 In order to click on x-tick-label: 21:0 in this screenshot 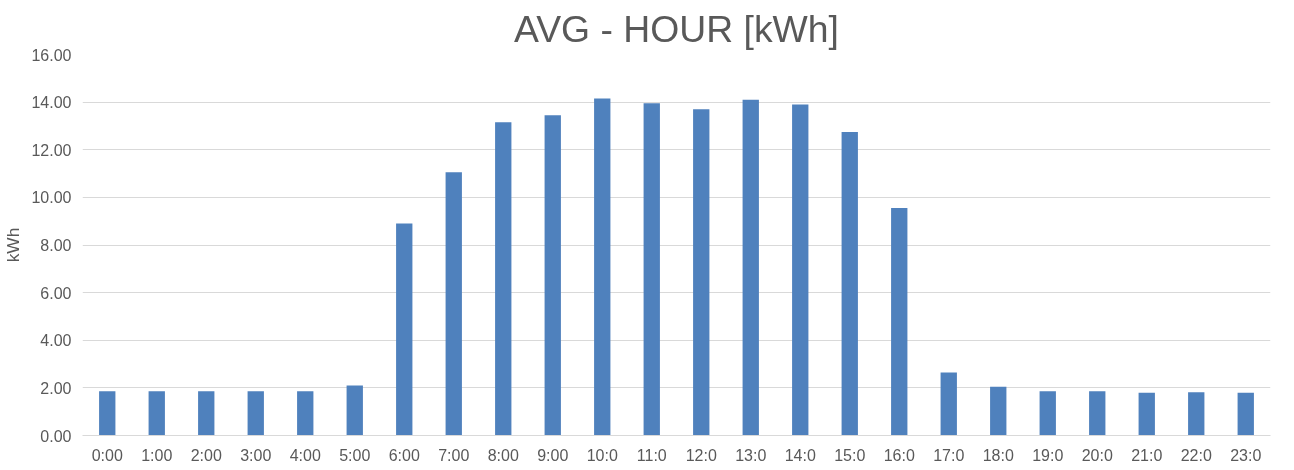, I will do `click(1147, 455)`.